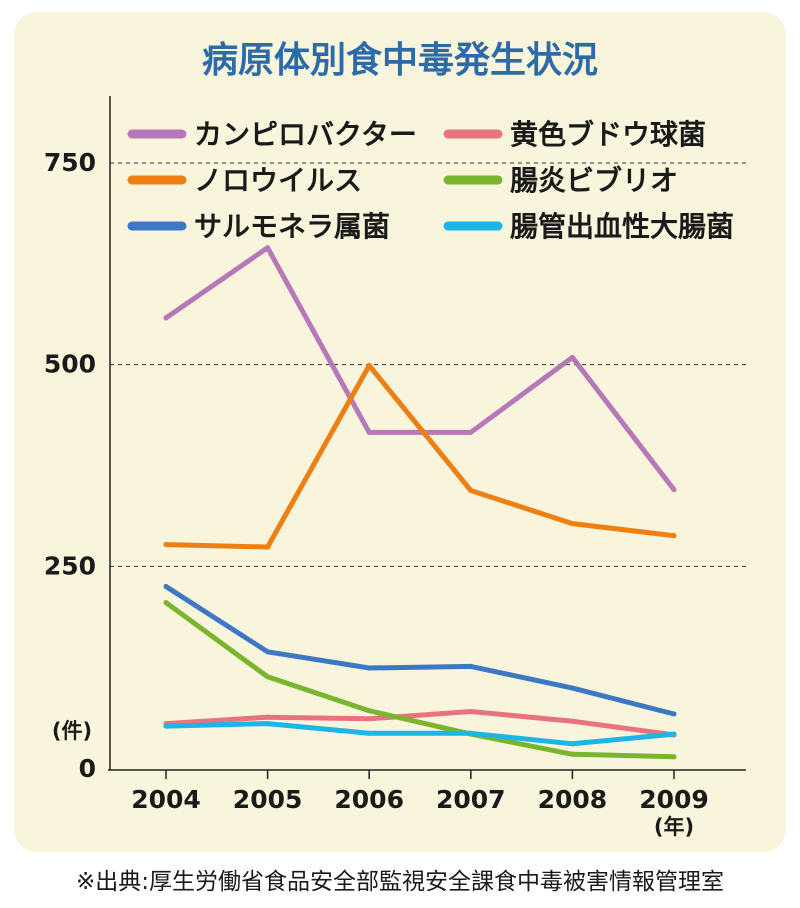  Describe the element at coordinates (573, 799) in the screenshot. I see `x-tick-label-2008: 2008` at that location.